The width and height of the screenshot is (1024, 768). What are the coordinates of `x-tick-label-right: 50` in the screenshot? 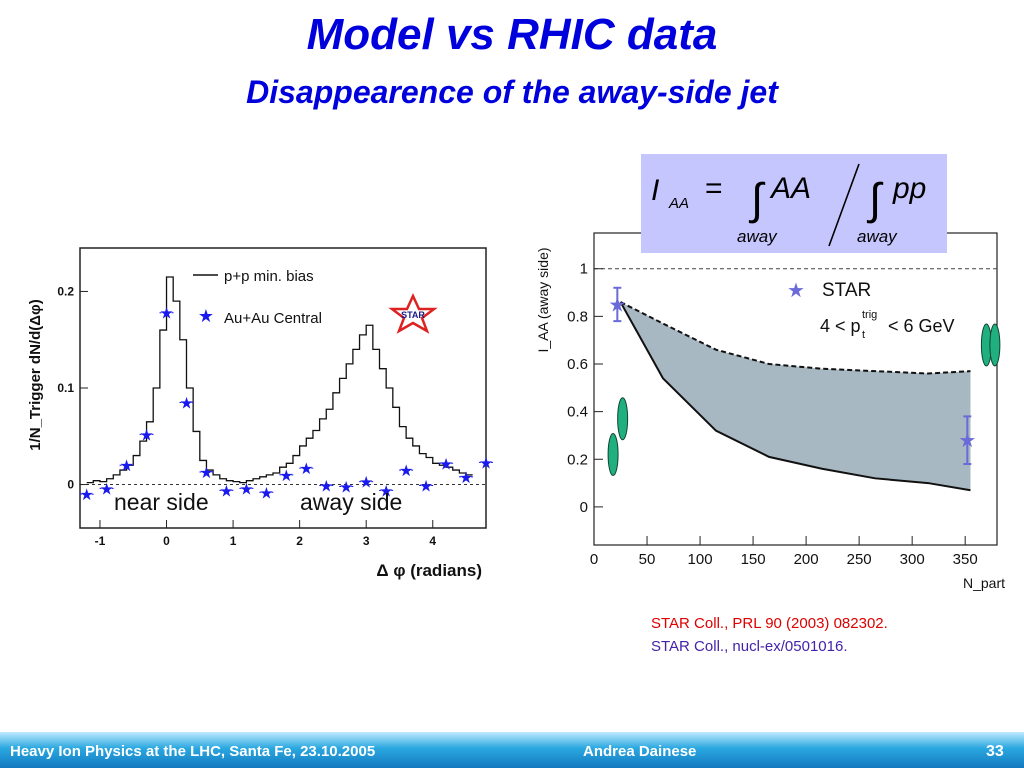 It's located at (647, 559).